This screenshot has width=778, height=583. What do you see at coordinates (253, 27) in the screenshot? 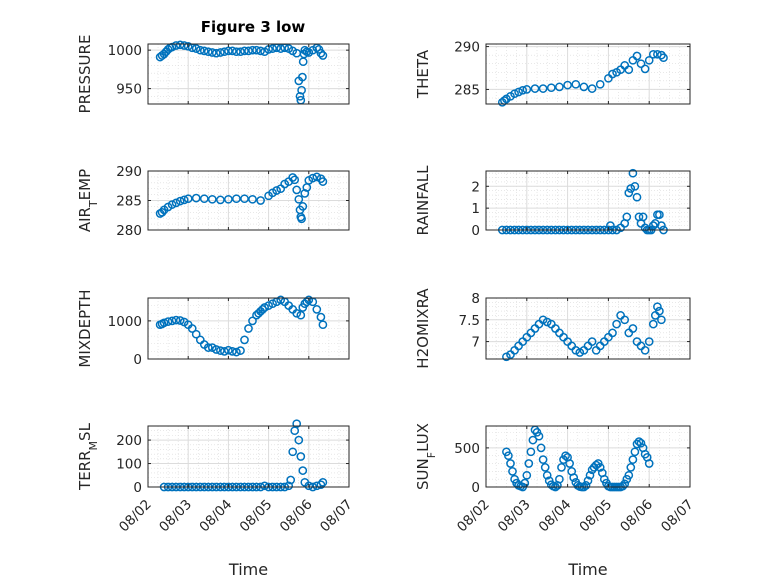
I see `figure-title: Figure 3 low` at bounding box center [253, 27].